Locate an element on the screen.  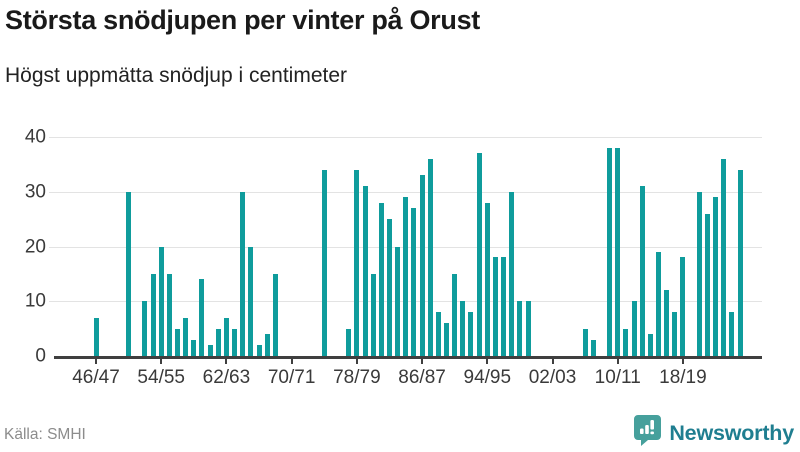
bar-59/60 is located at coordinates (202, 317).